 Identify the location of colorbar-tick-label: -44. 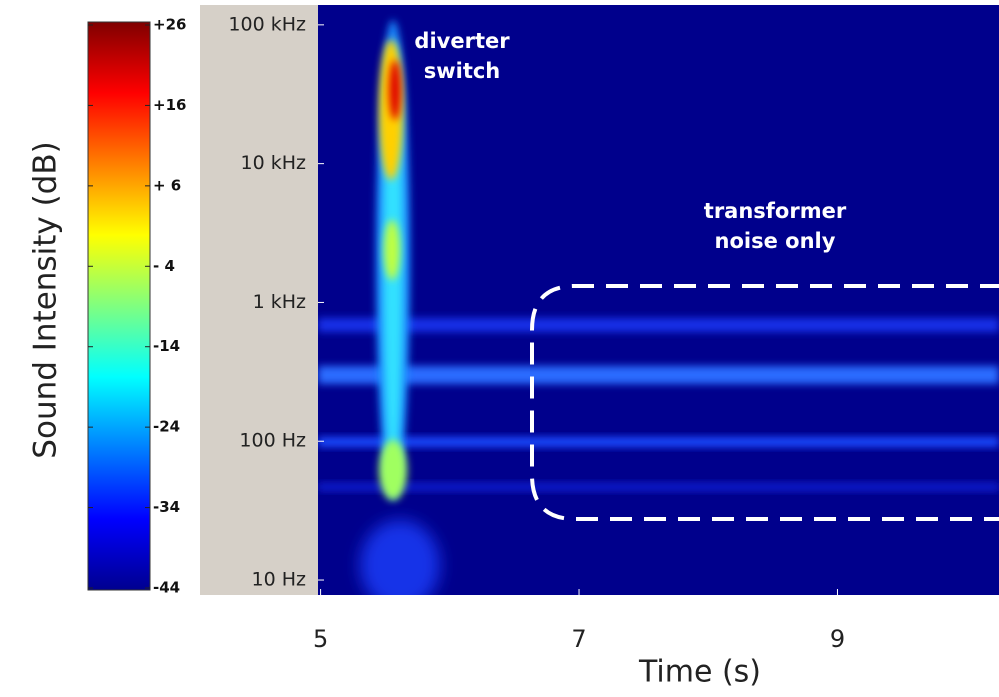
(166, 588).